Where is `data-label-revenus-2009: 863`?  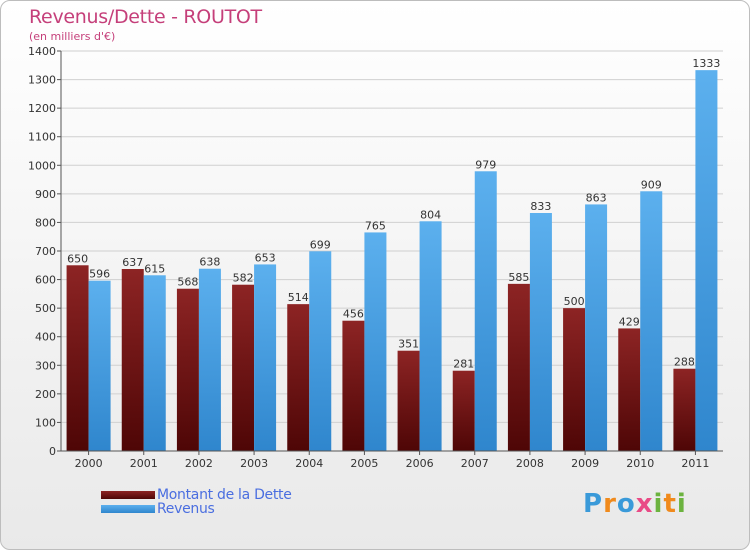 data-label-revenus-2009: 863 is located at coordinates (596, 197).